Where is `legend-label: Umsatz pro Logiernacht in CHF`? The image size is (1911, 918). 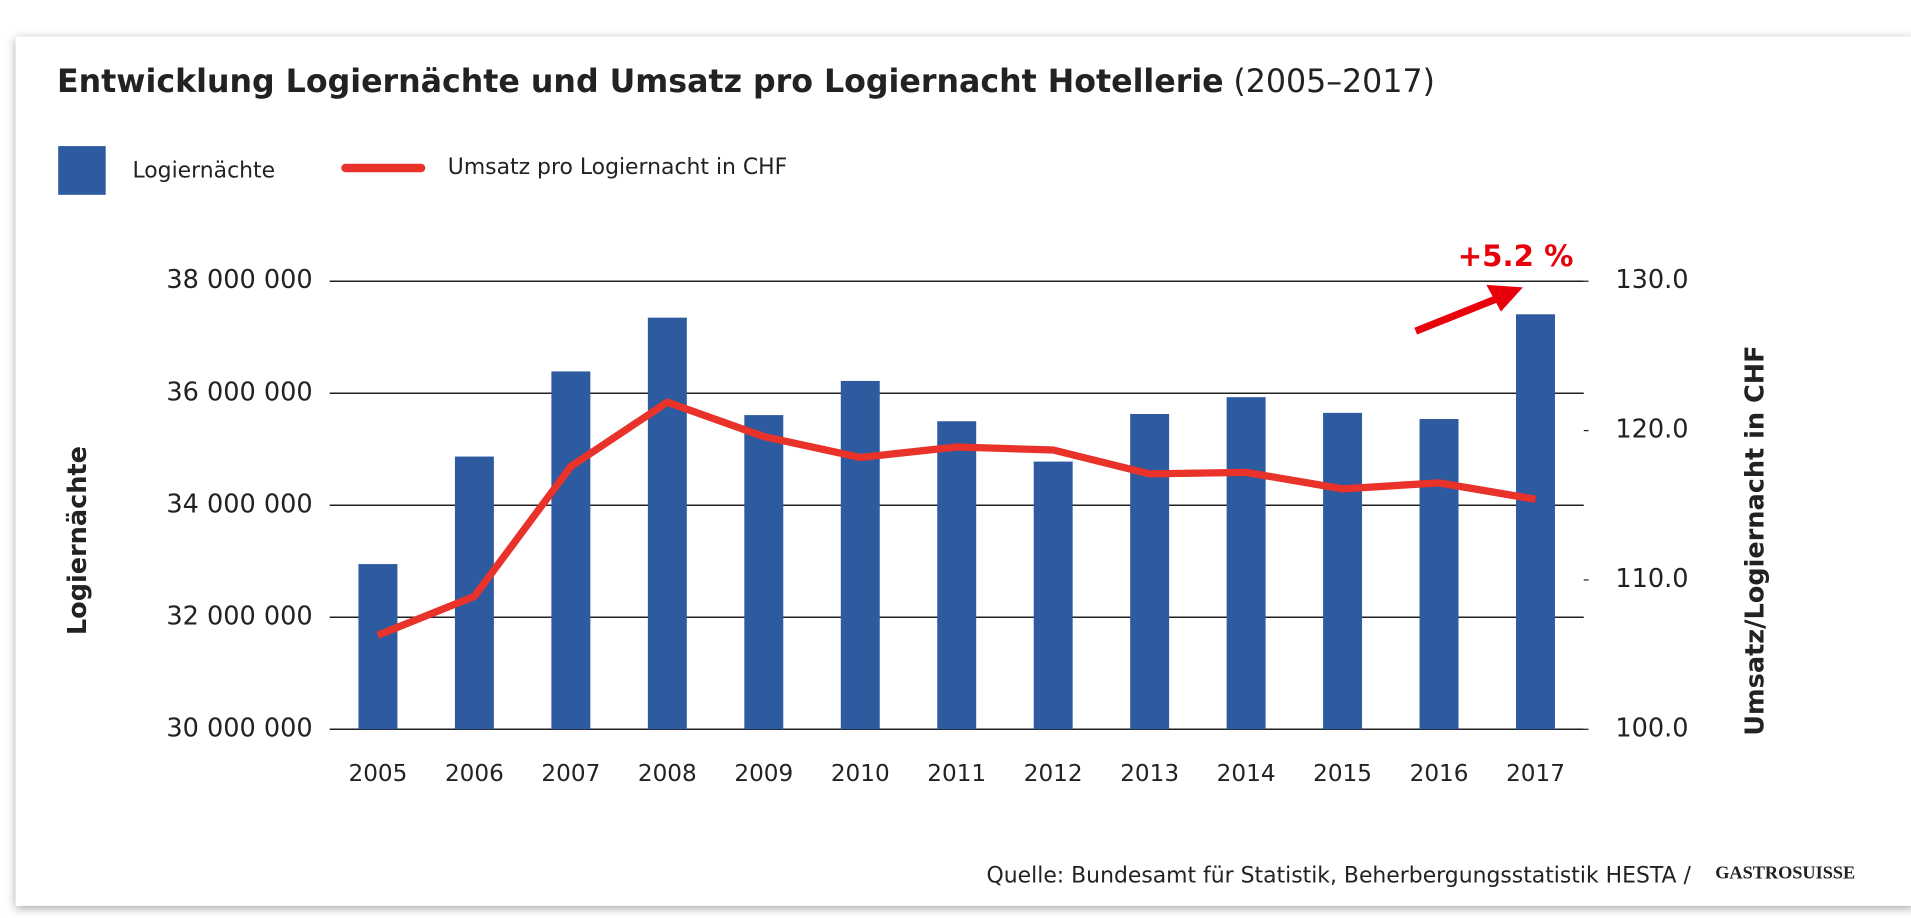
legend-label: Umsatz pro Logiernacht in CHF is located at coordinates (617, 167).